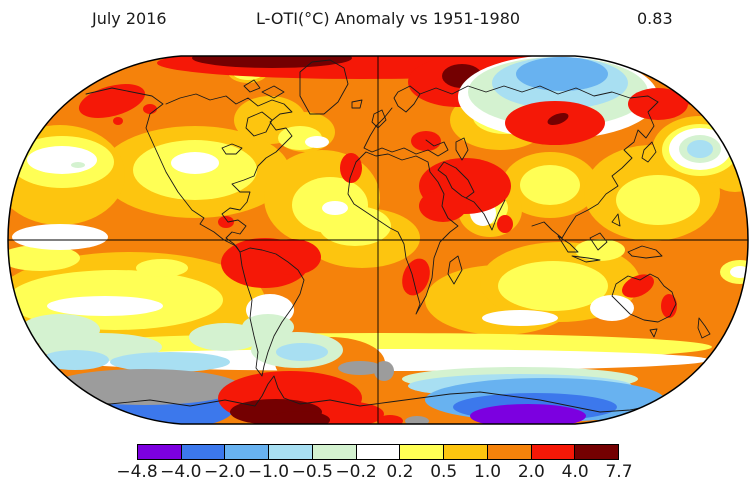 This screenshot has width=756, height=488. Describe the element at coordinates (388, 18) in the screenshot. I see `figure-title: L-OTI(°C) Anomaly vs 1951-1980` at that location.